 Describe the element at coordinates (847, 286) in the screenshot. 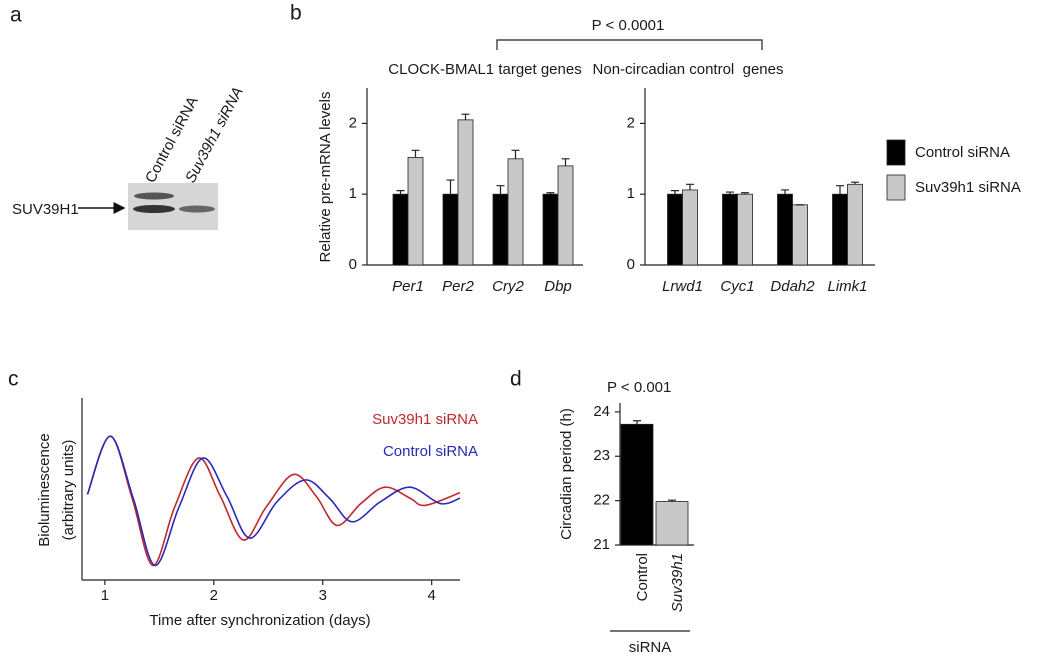

I see `x-tick-label: Limk1` at that location.